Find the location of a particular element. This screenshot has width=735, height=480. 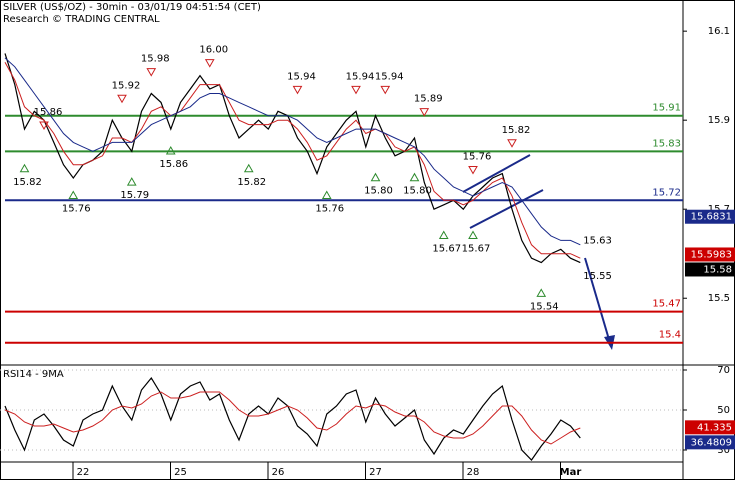

high-label: 15.89 is located at coordinates (428, 99).